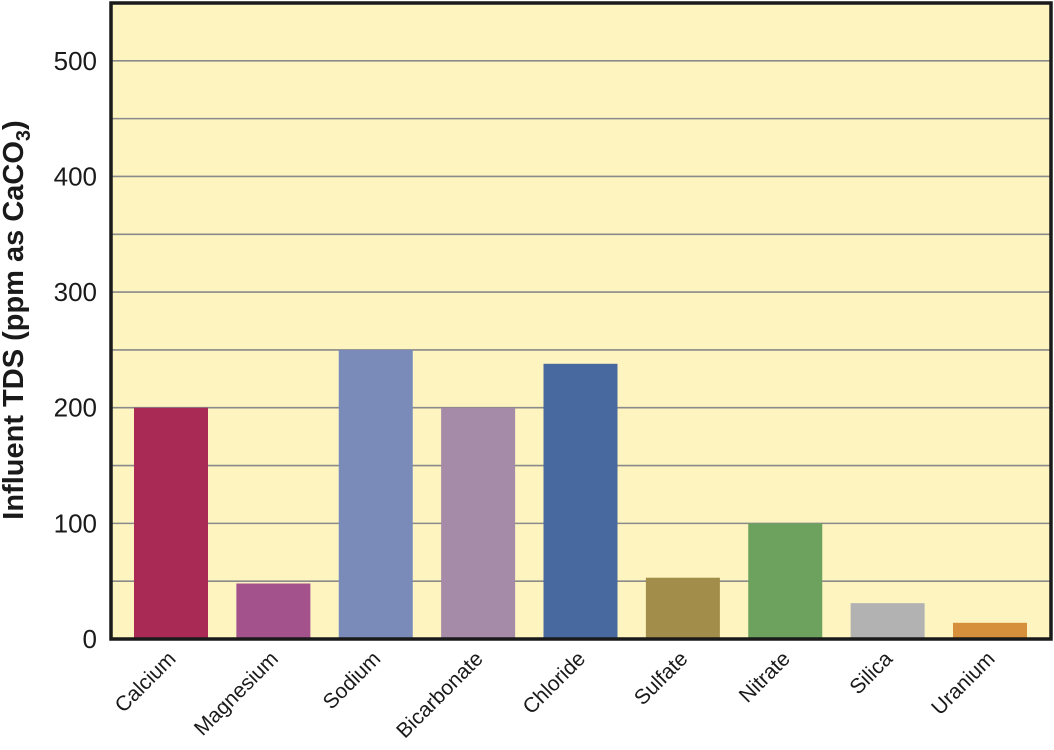 Image resolution: width=1054 pixels, height=750 pixels. What do you see at coordinates (963, 683) in the screenshot?
I see `x-tick-label: Uranium` at bounding box center [963, 683].